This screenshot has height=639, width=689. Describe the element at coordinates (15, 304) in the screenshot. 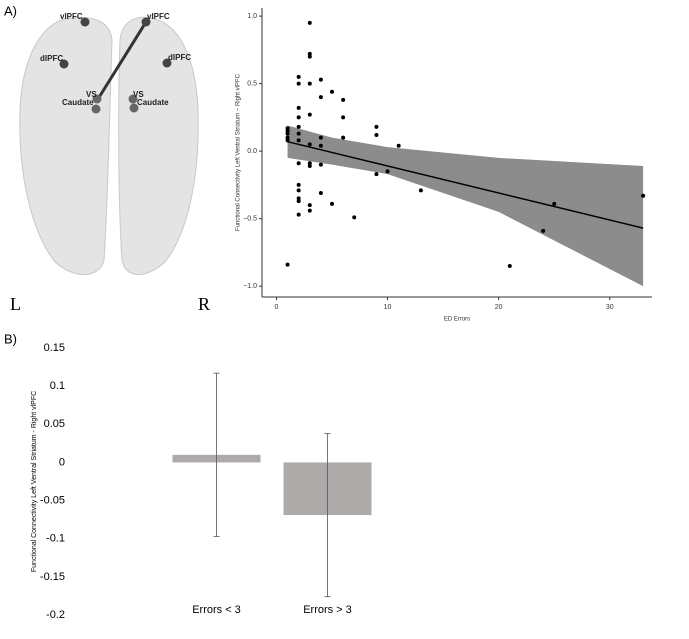

I see `side-label: L` at that location.